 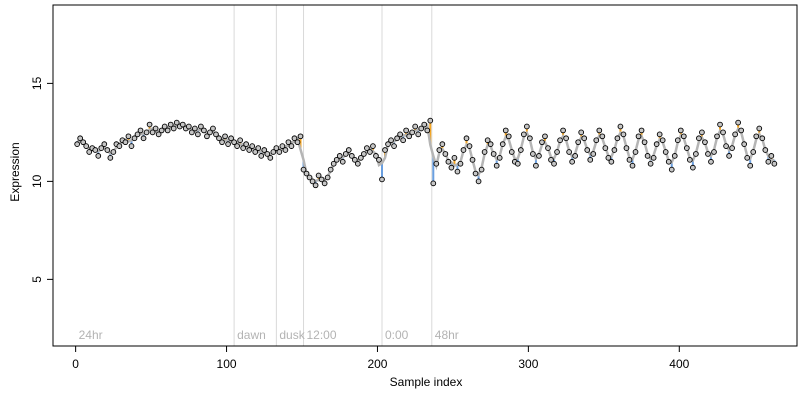 What do you see at coordinates (15, 171) in the screenshot?
I see `y-axis-label: Expression` at bounding box center [15, 171].